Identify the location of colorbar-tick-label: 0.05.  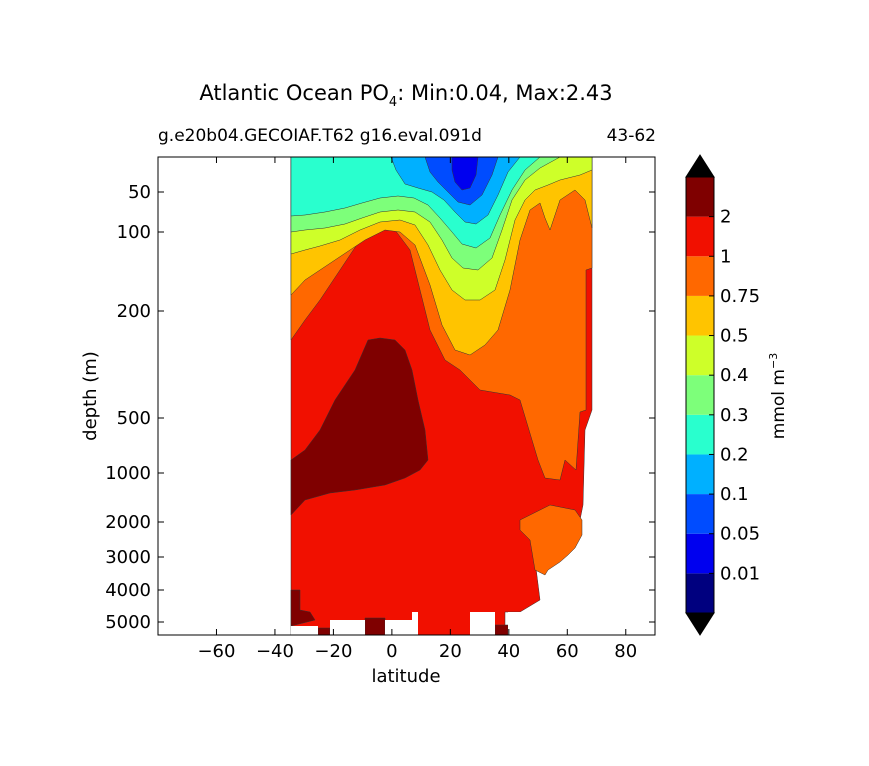
(740, 534).